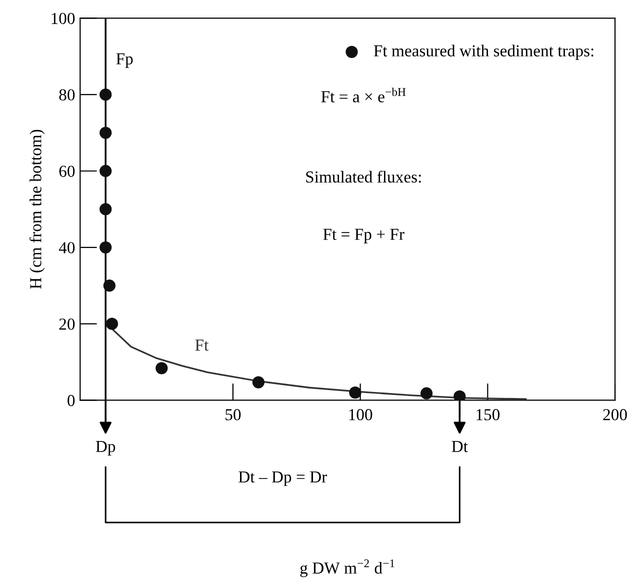  What do you see at coordinates (360, 414) in the screenshot?
I see `x-tick-label: 100` at bounding box center [360, 414].